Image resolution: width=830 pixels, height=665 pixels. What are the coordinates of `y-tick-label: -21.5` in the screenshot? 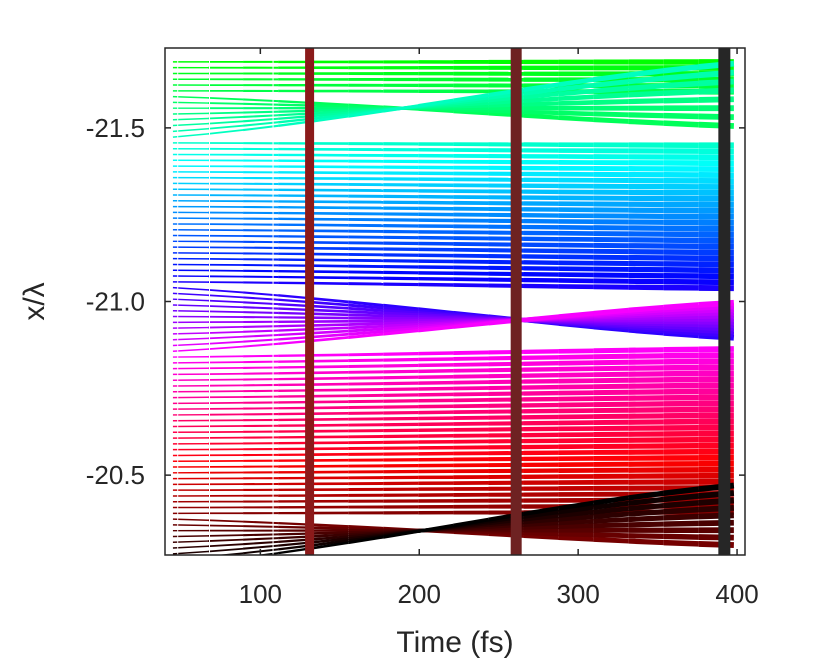 It's located at (115, 128).